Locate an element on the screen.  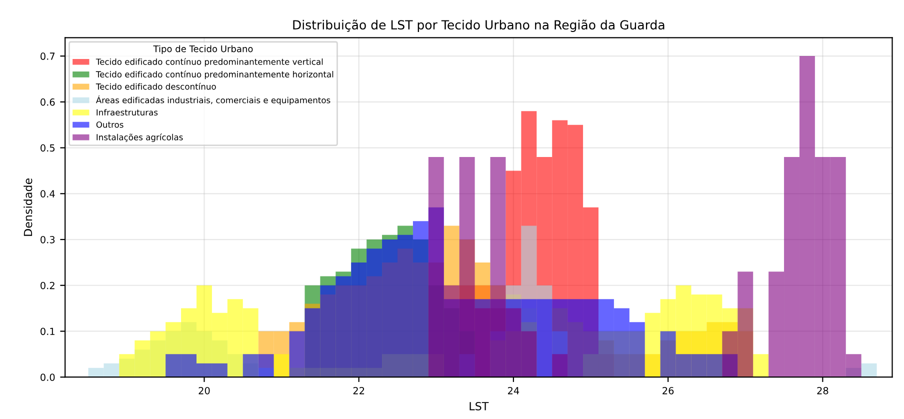
y-tick-label: 0.7 is located at coordinates (47, 56).